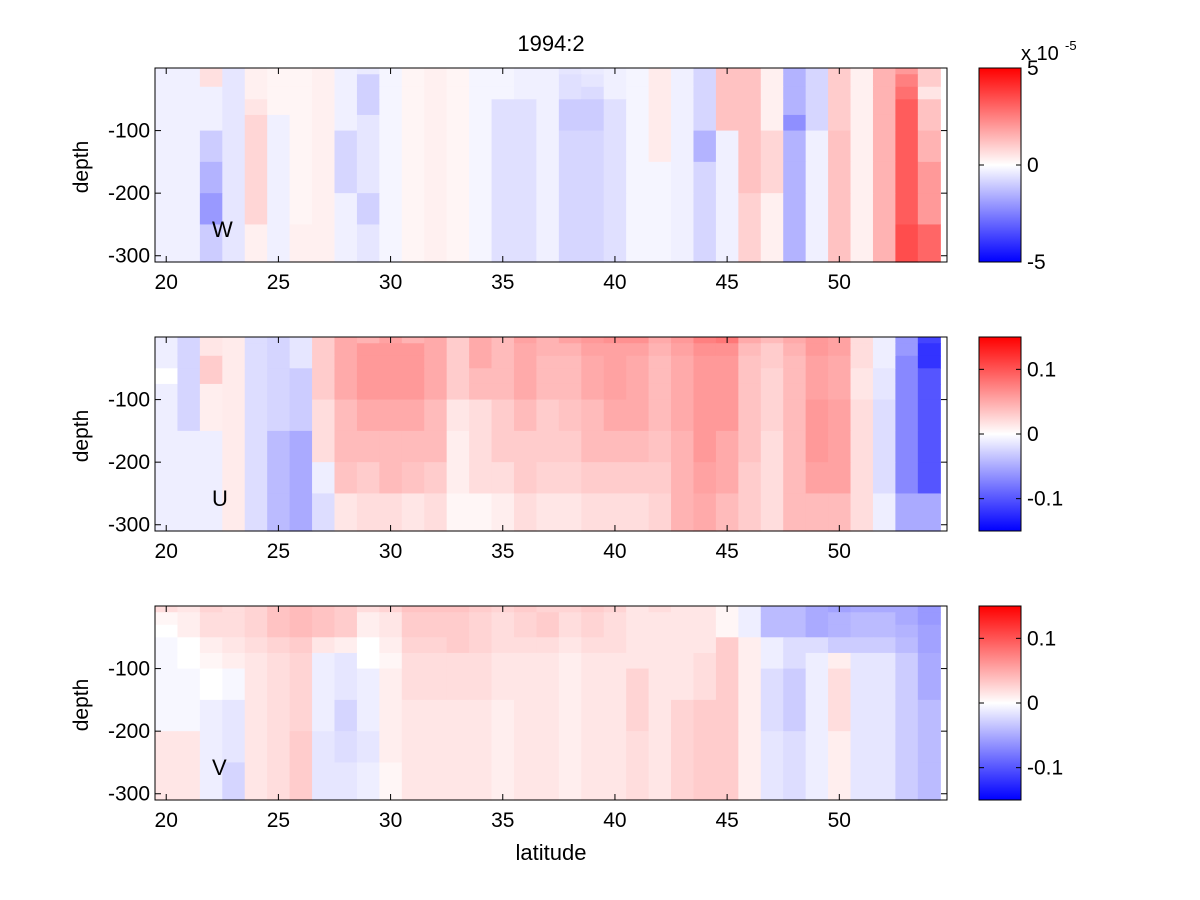  I want to click on axes-frame-u, so click(551, 434).